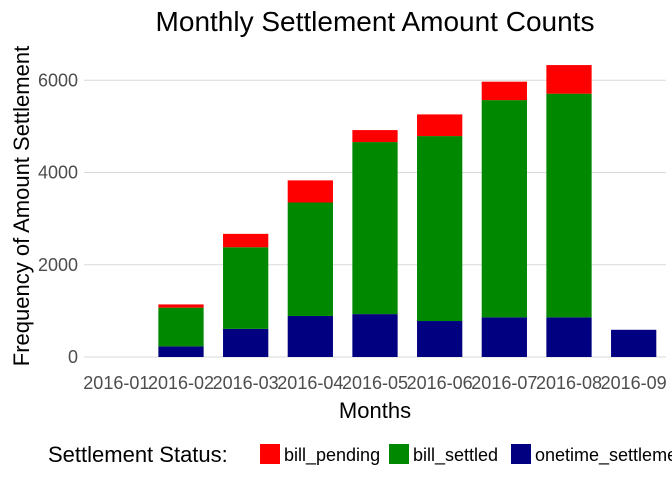  Describe the element at coordinates (181, 383) in the screenshot. I see `x-tick-label: 2016-02` at that location.